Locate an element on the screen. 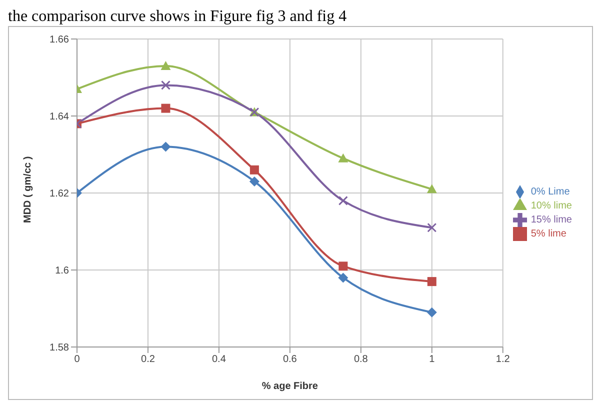  y-tick-label: 1.62 is located at coordinates (60, 194).